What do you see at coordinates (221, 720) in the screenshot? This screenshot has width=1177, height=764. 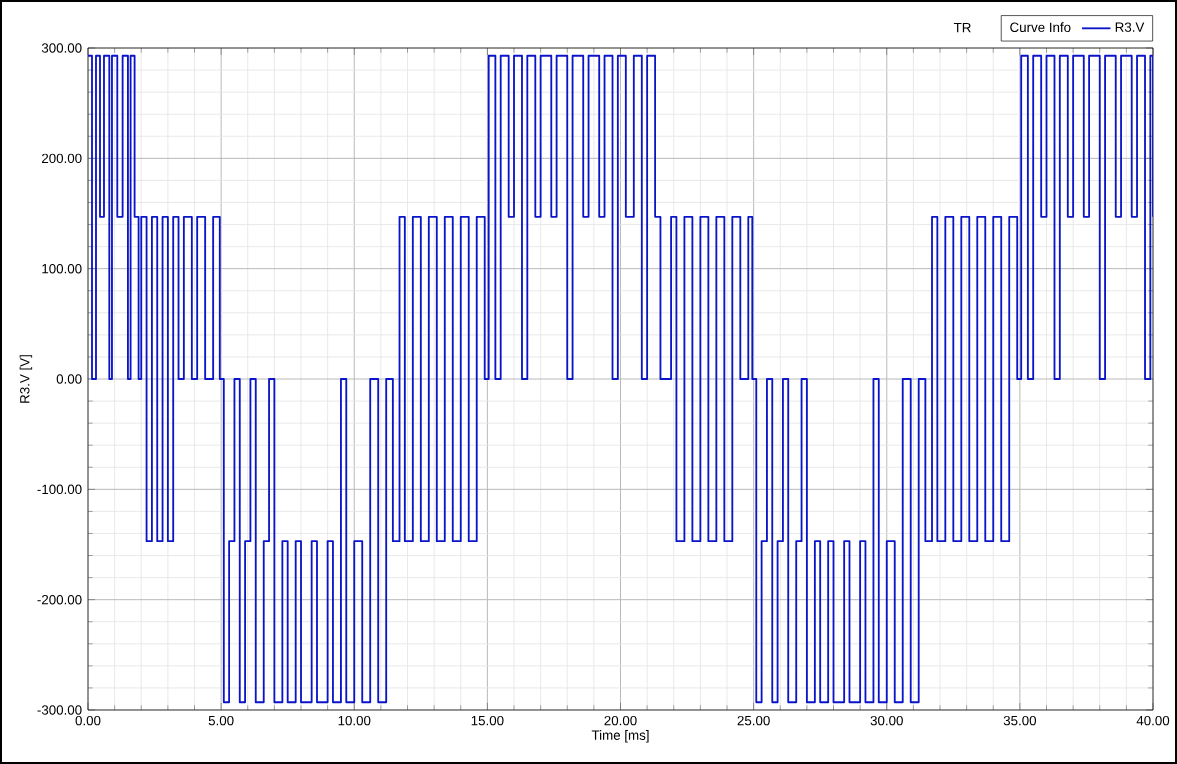 I see `x-tick-label: 5.00` at bounding box center [221, 720].